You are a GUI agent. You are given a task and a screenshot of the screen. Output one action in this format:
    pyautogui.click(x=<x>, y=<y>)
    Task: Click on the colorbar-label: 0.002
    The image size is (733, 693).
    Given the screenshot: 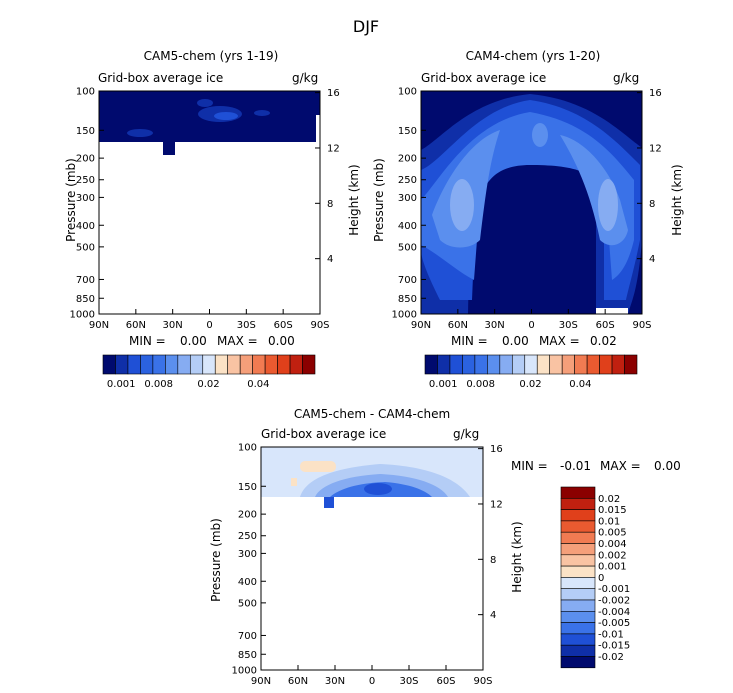 What is the action you would take?
    pyautogui.click(x=612, y=555)
    